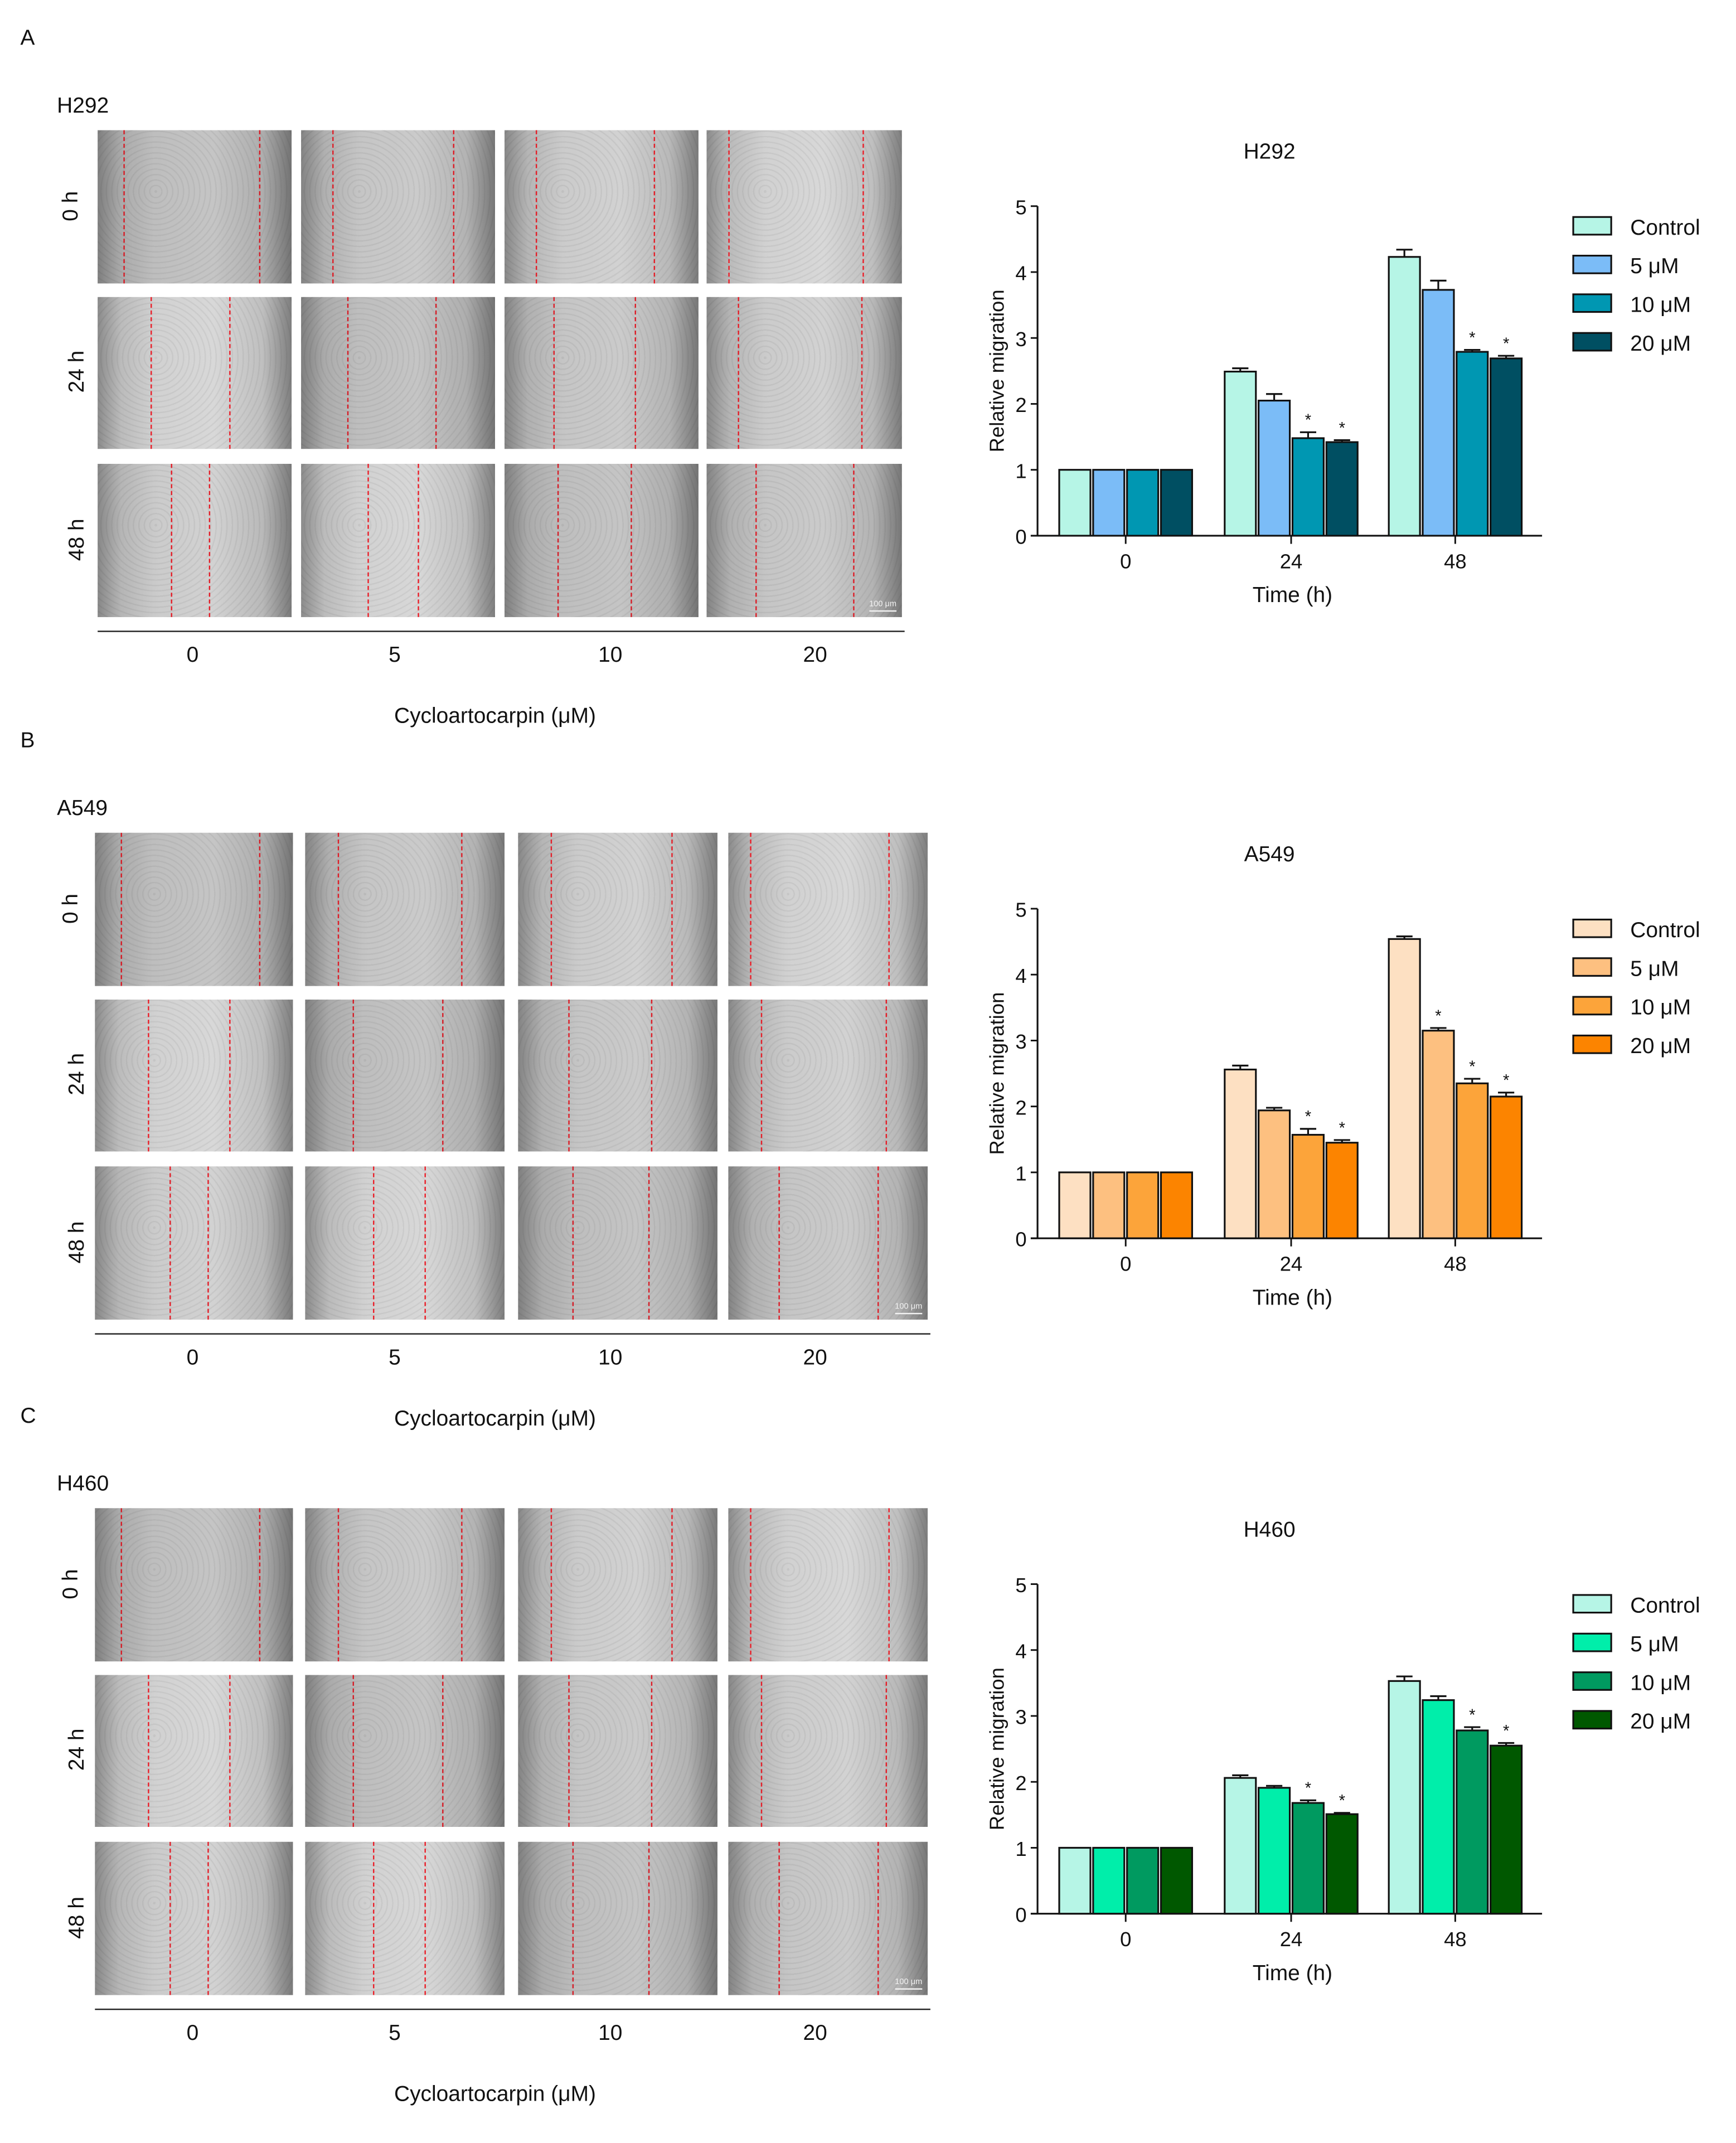 This screenshot has height=2143, width=1736. What do you see at coordinates (1270, 152) in the screenshot?
I see `chart-title: H292` at bounding box center [1270, 152].